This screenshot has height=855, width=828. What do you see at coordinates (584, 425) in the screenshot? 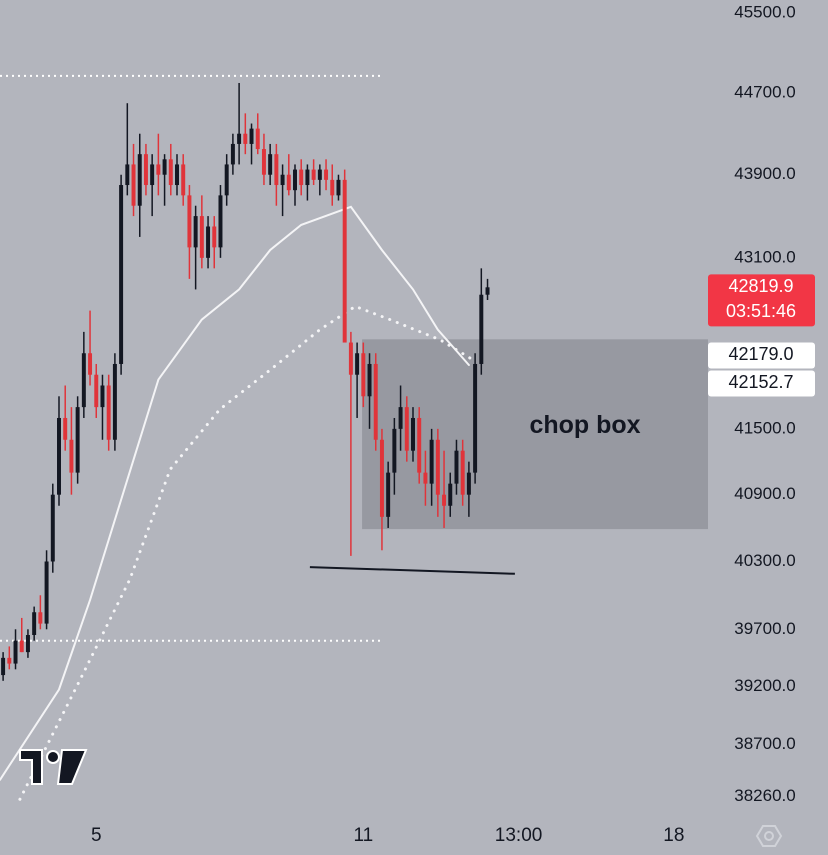
I see `box-label: chop box` at bounding box center [584, 425].